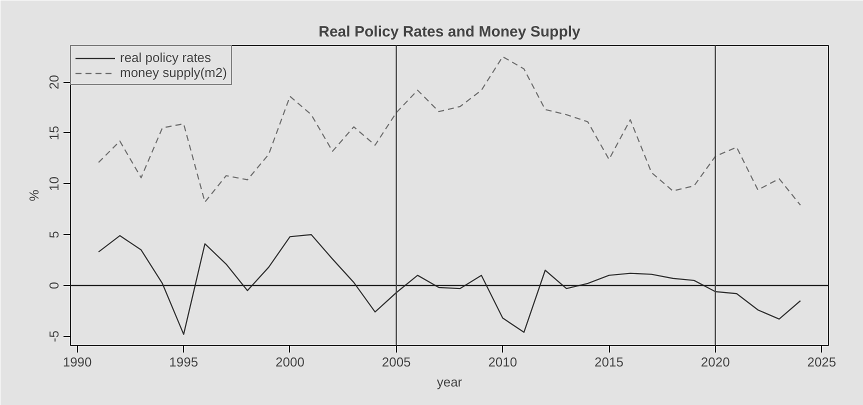 The height and width of the screenshot is (405, 863). I want to click on x-tick-label: 1995, so click(183, 362).